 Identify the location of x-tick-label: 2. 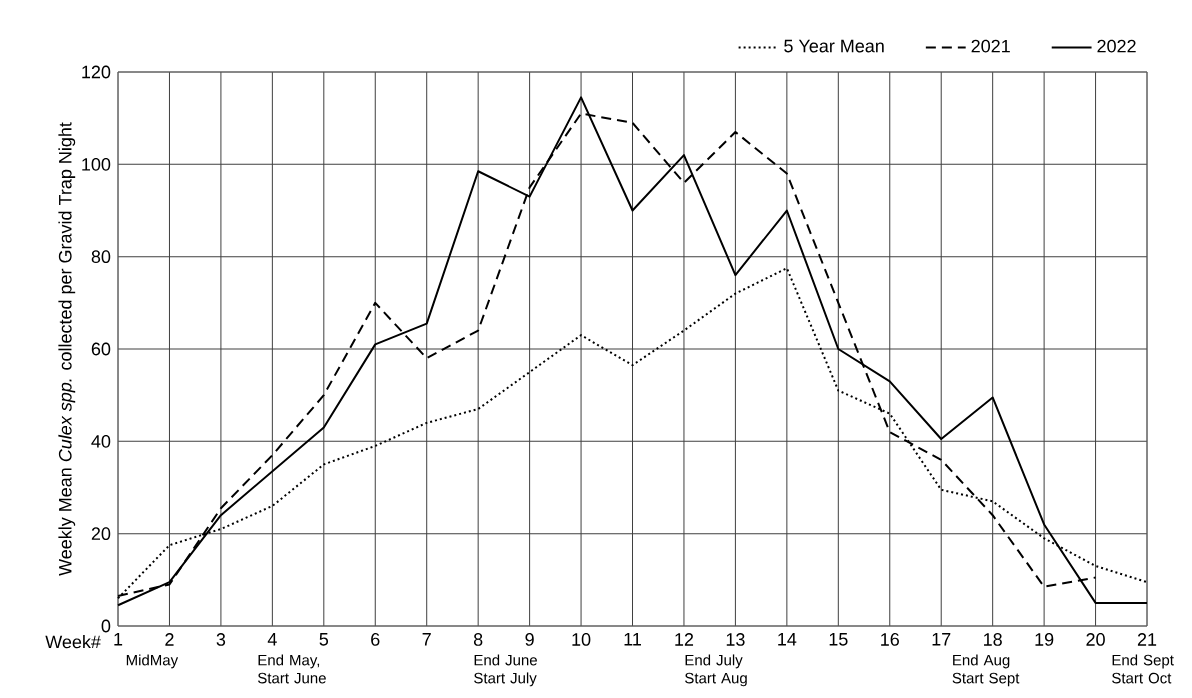
(169, 639).